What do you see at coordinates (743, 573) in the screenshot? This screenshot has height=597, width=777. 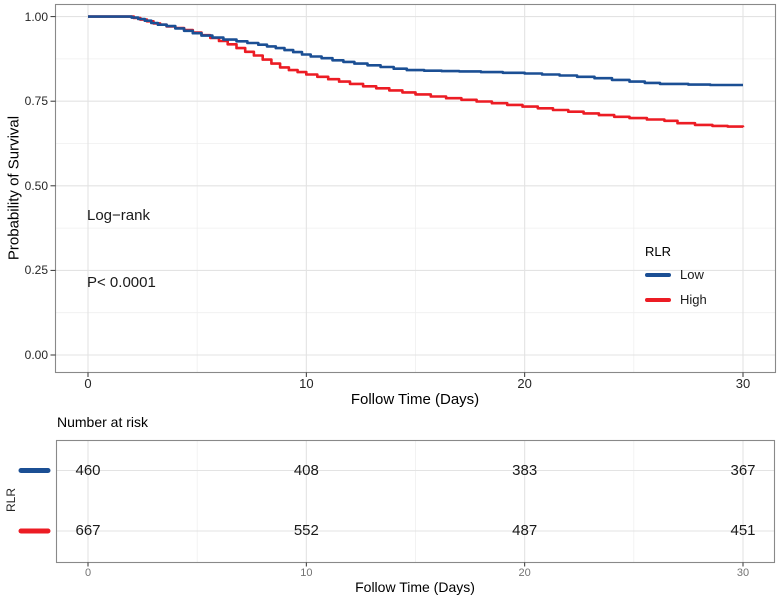 I see `risk-x-tick-label: 30` at bounding box center [743, 573].